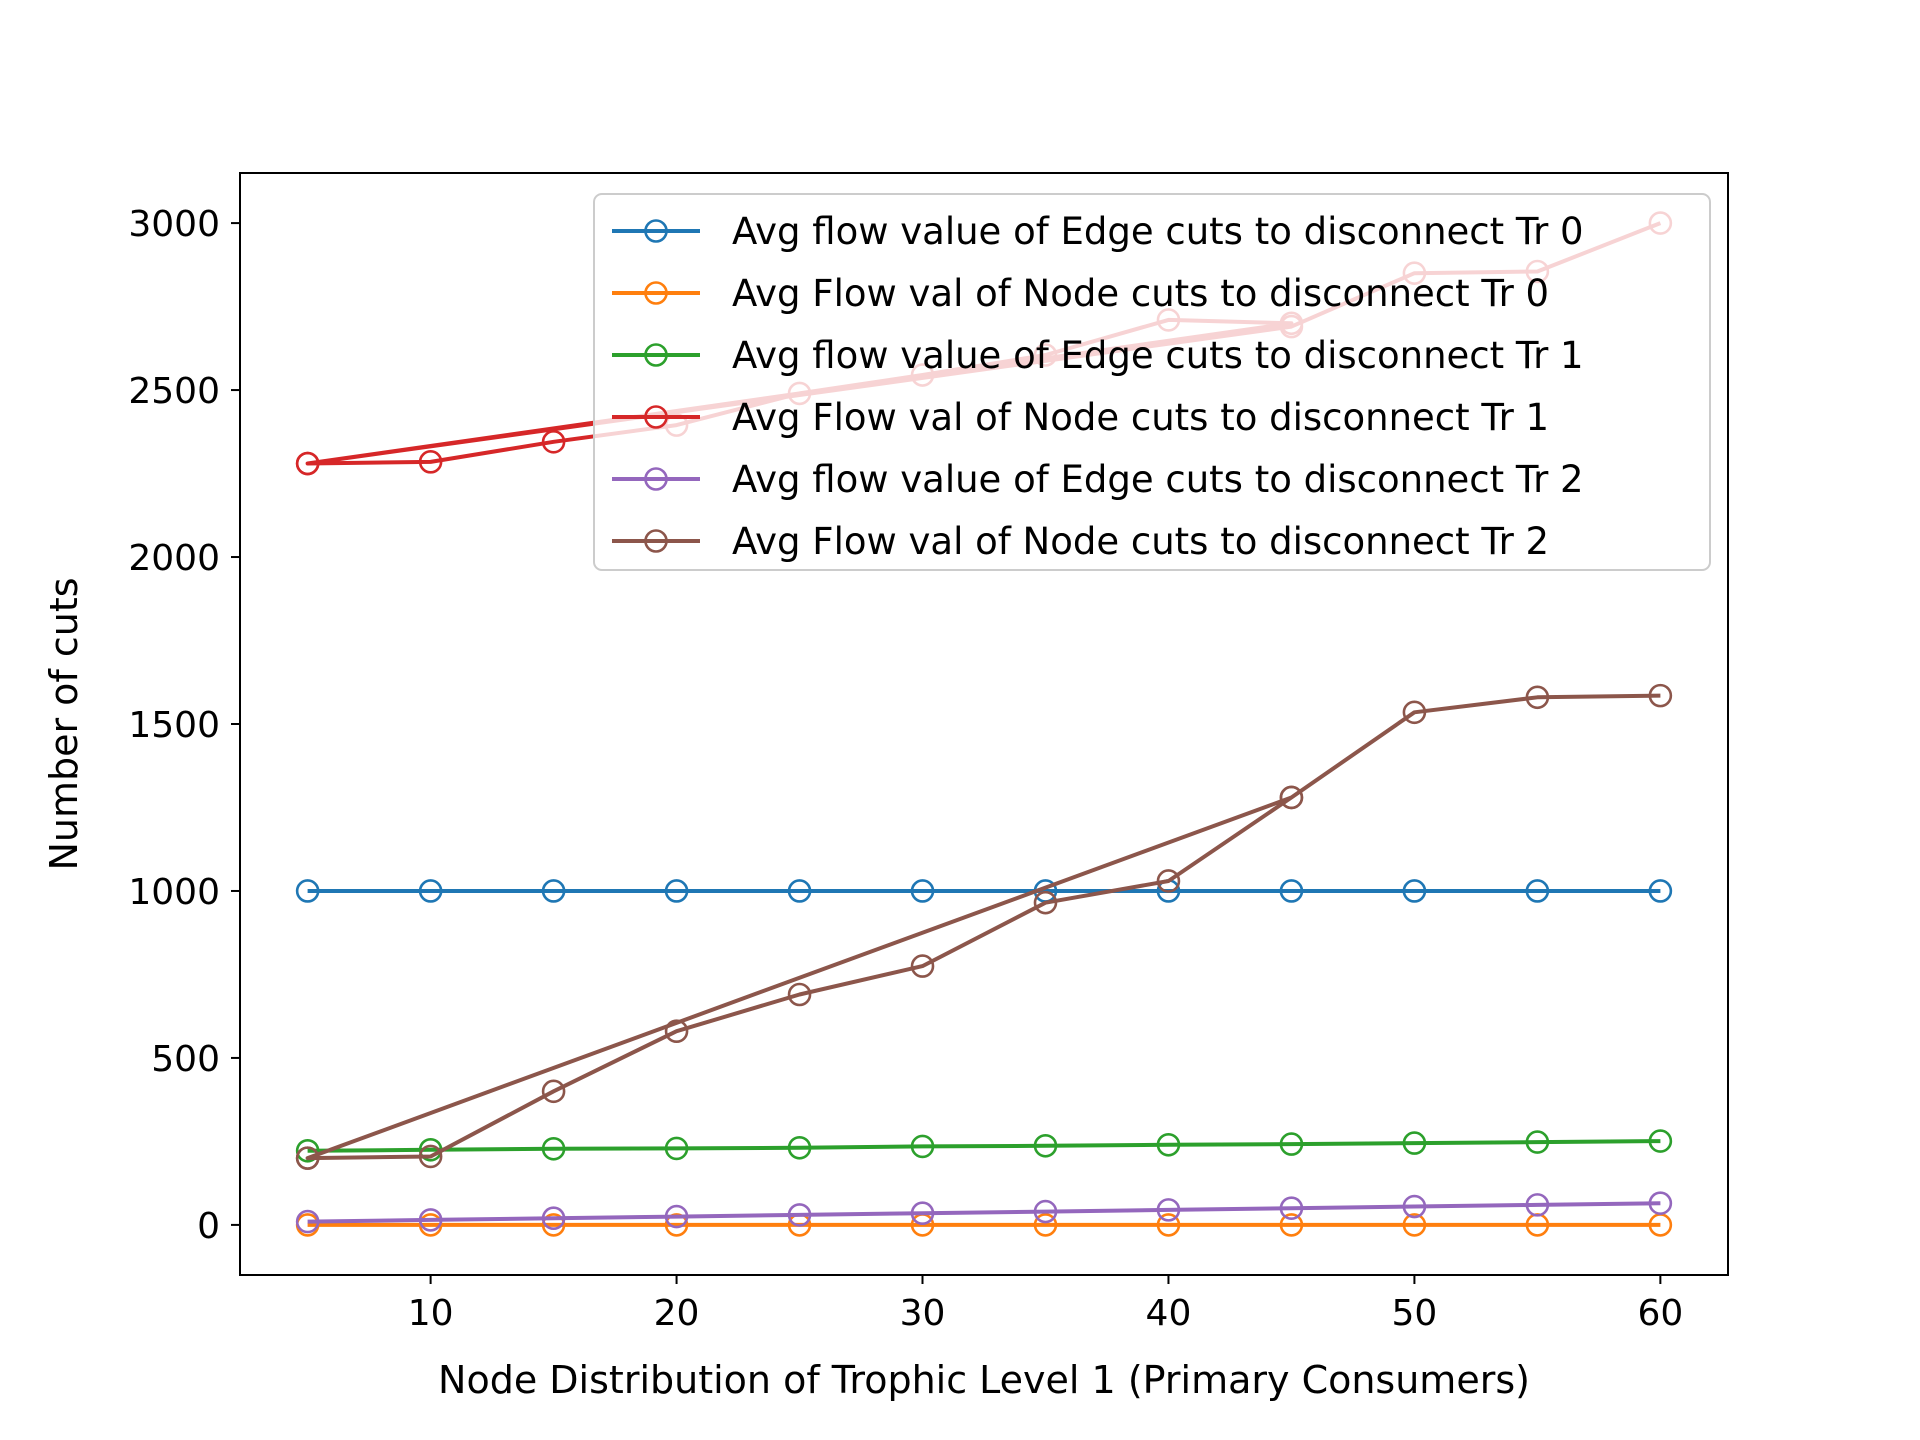 Image resolution: width=1920 pixels, height=1440 pixels. I want to click on y-tick-label: 500, so click(185, 1059).